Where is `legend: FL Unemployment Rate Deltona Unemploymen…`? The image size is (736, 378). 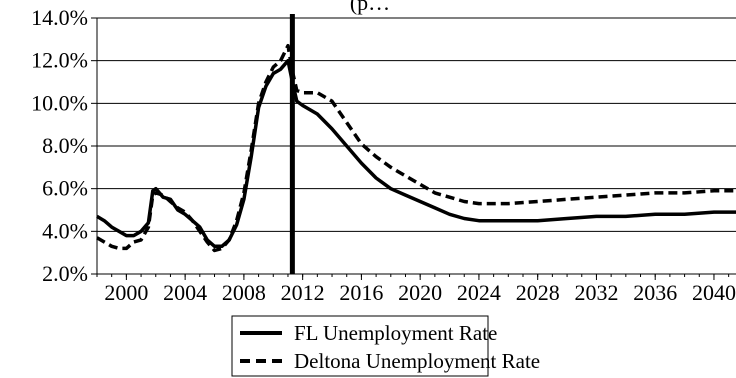
legend: FL Unemployment Rate Deltona Unemploymen… is located at coordinates (385, 346).